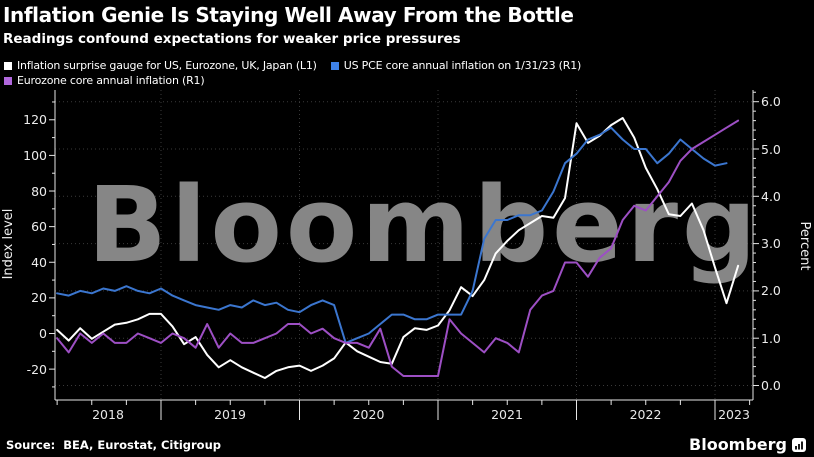  What do you see at coordinates (43, 333) in the screenshot?
I see `left-axis-tick-label: 0` at bounding box center [43, 333].